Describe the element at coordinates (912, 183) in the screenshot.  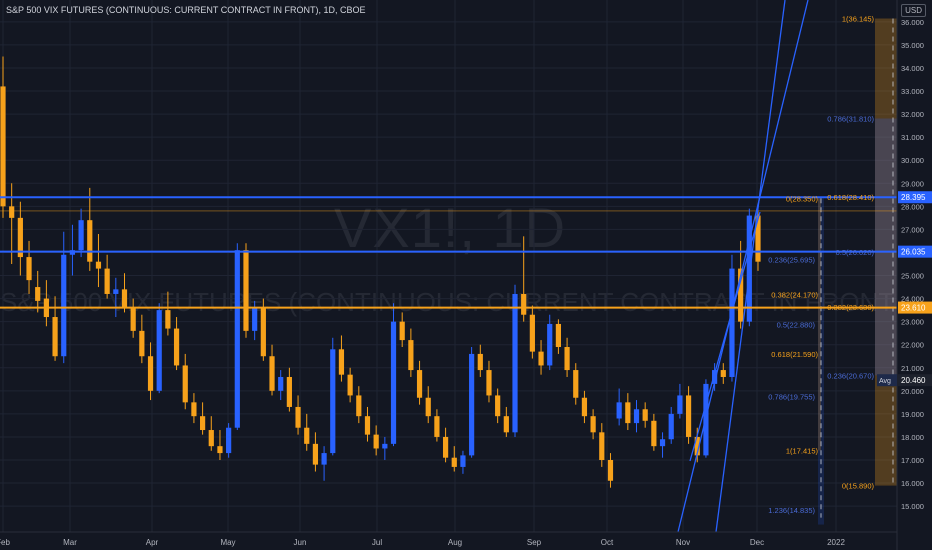
I see `y-tick-label: 29.000` at that location.